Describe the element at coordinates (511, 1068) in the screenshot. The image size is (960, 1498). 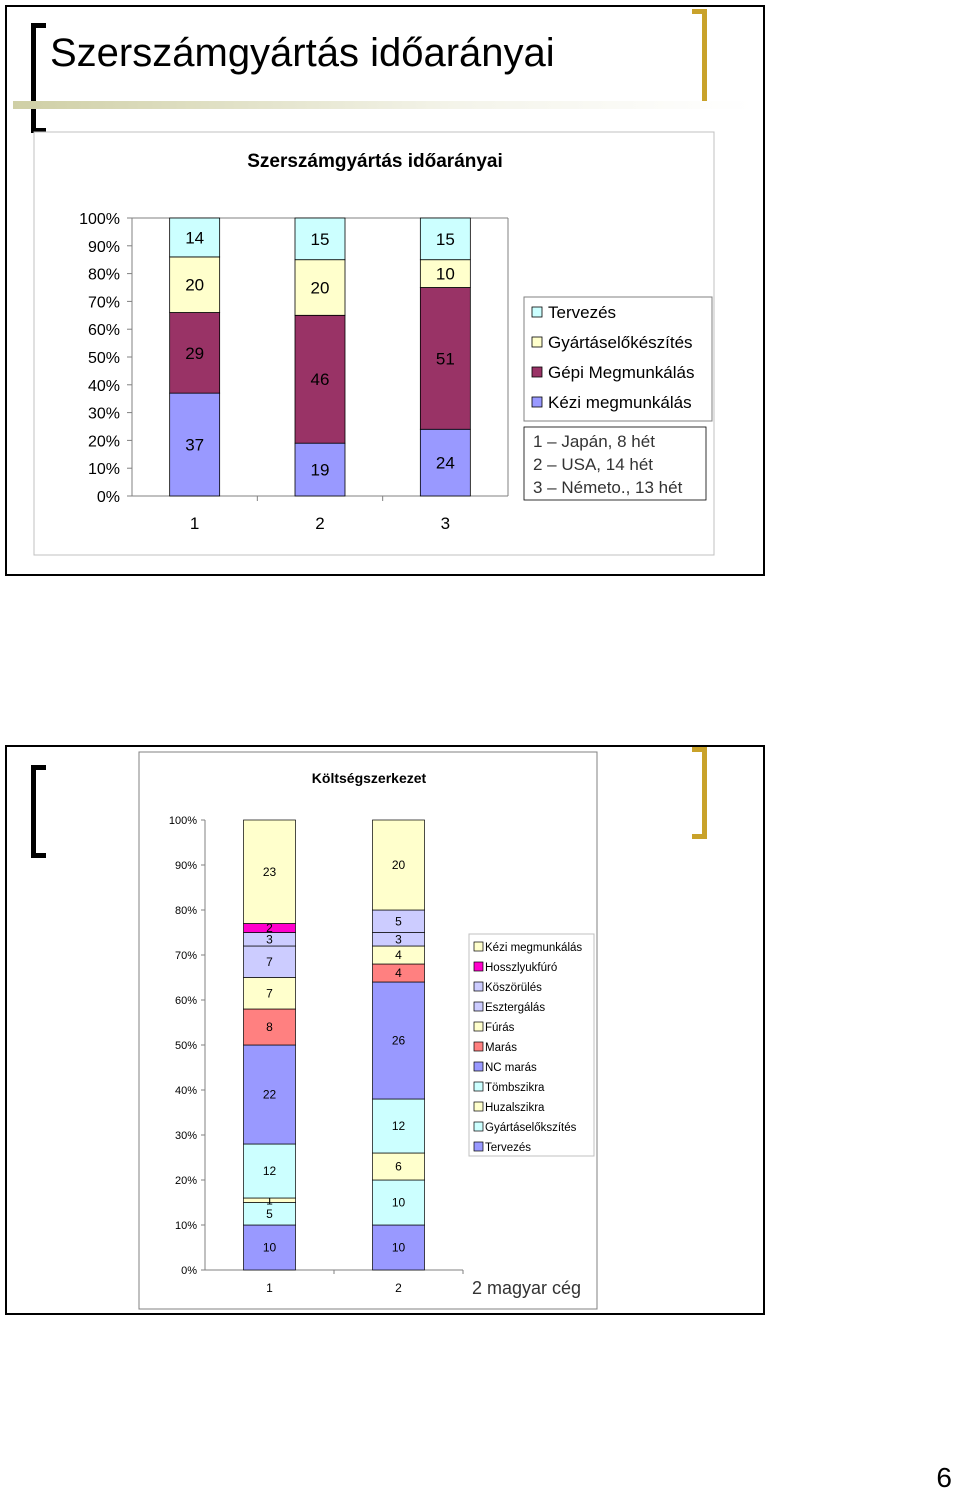
I see `legend-label: NC marás` at that location.